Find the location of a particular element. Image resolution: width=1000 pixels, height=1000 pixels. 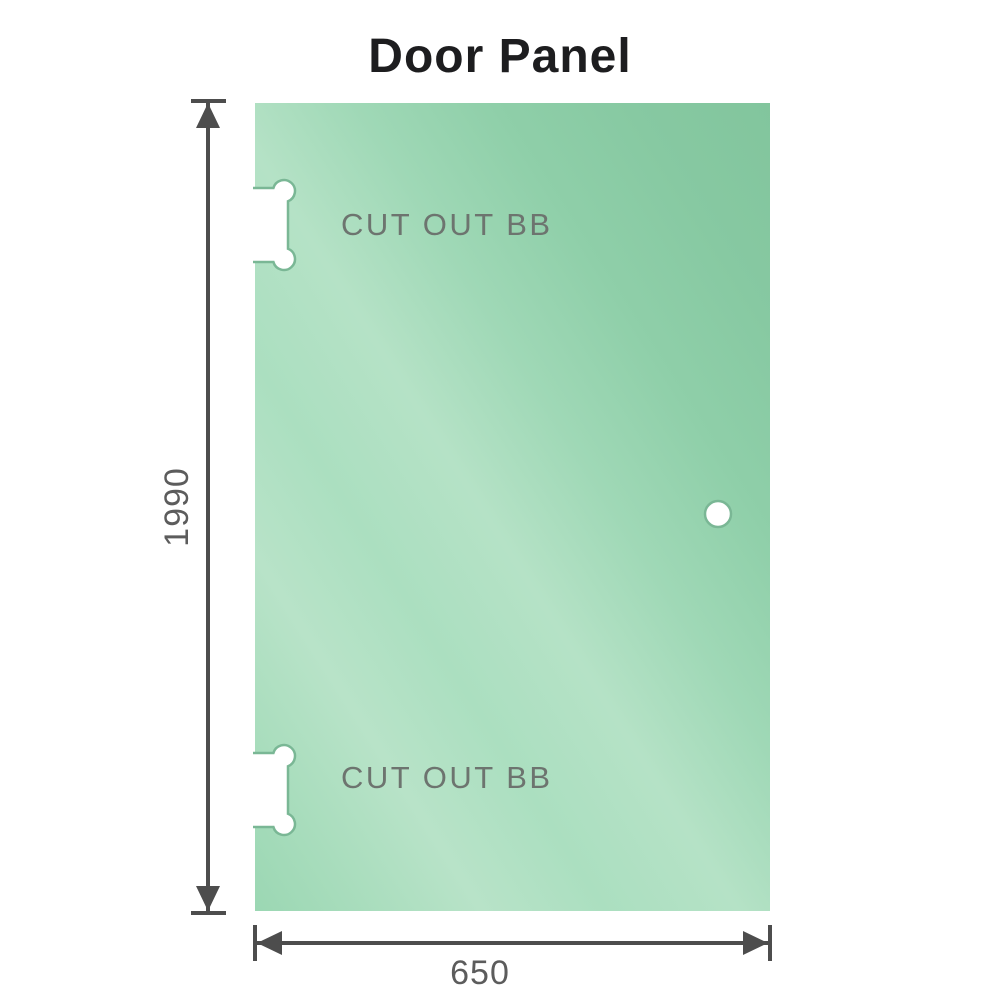

width-dimension-label: 650 is located at coordinates (480, 973).